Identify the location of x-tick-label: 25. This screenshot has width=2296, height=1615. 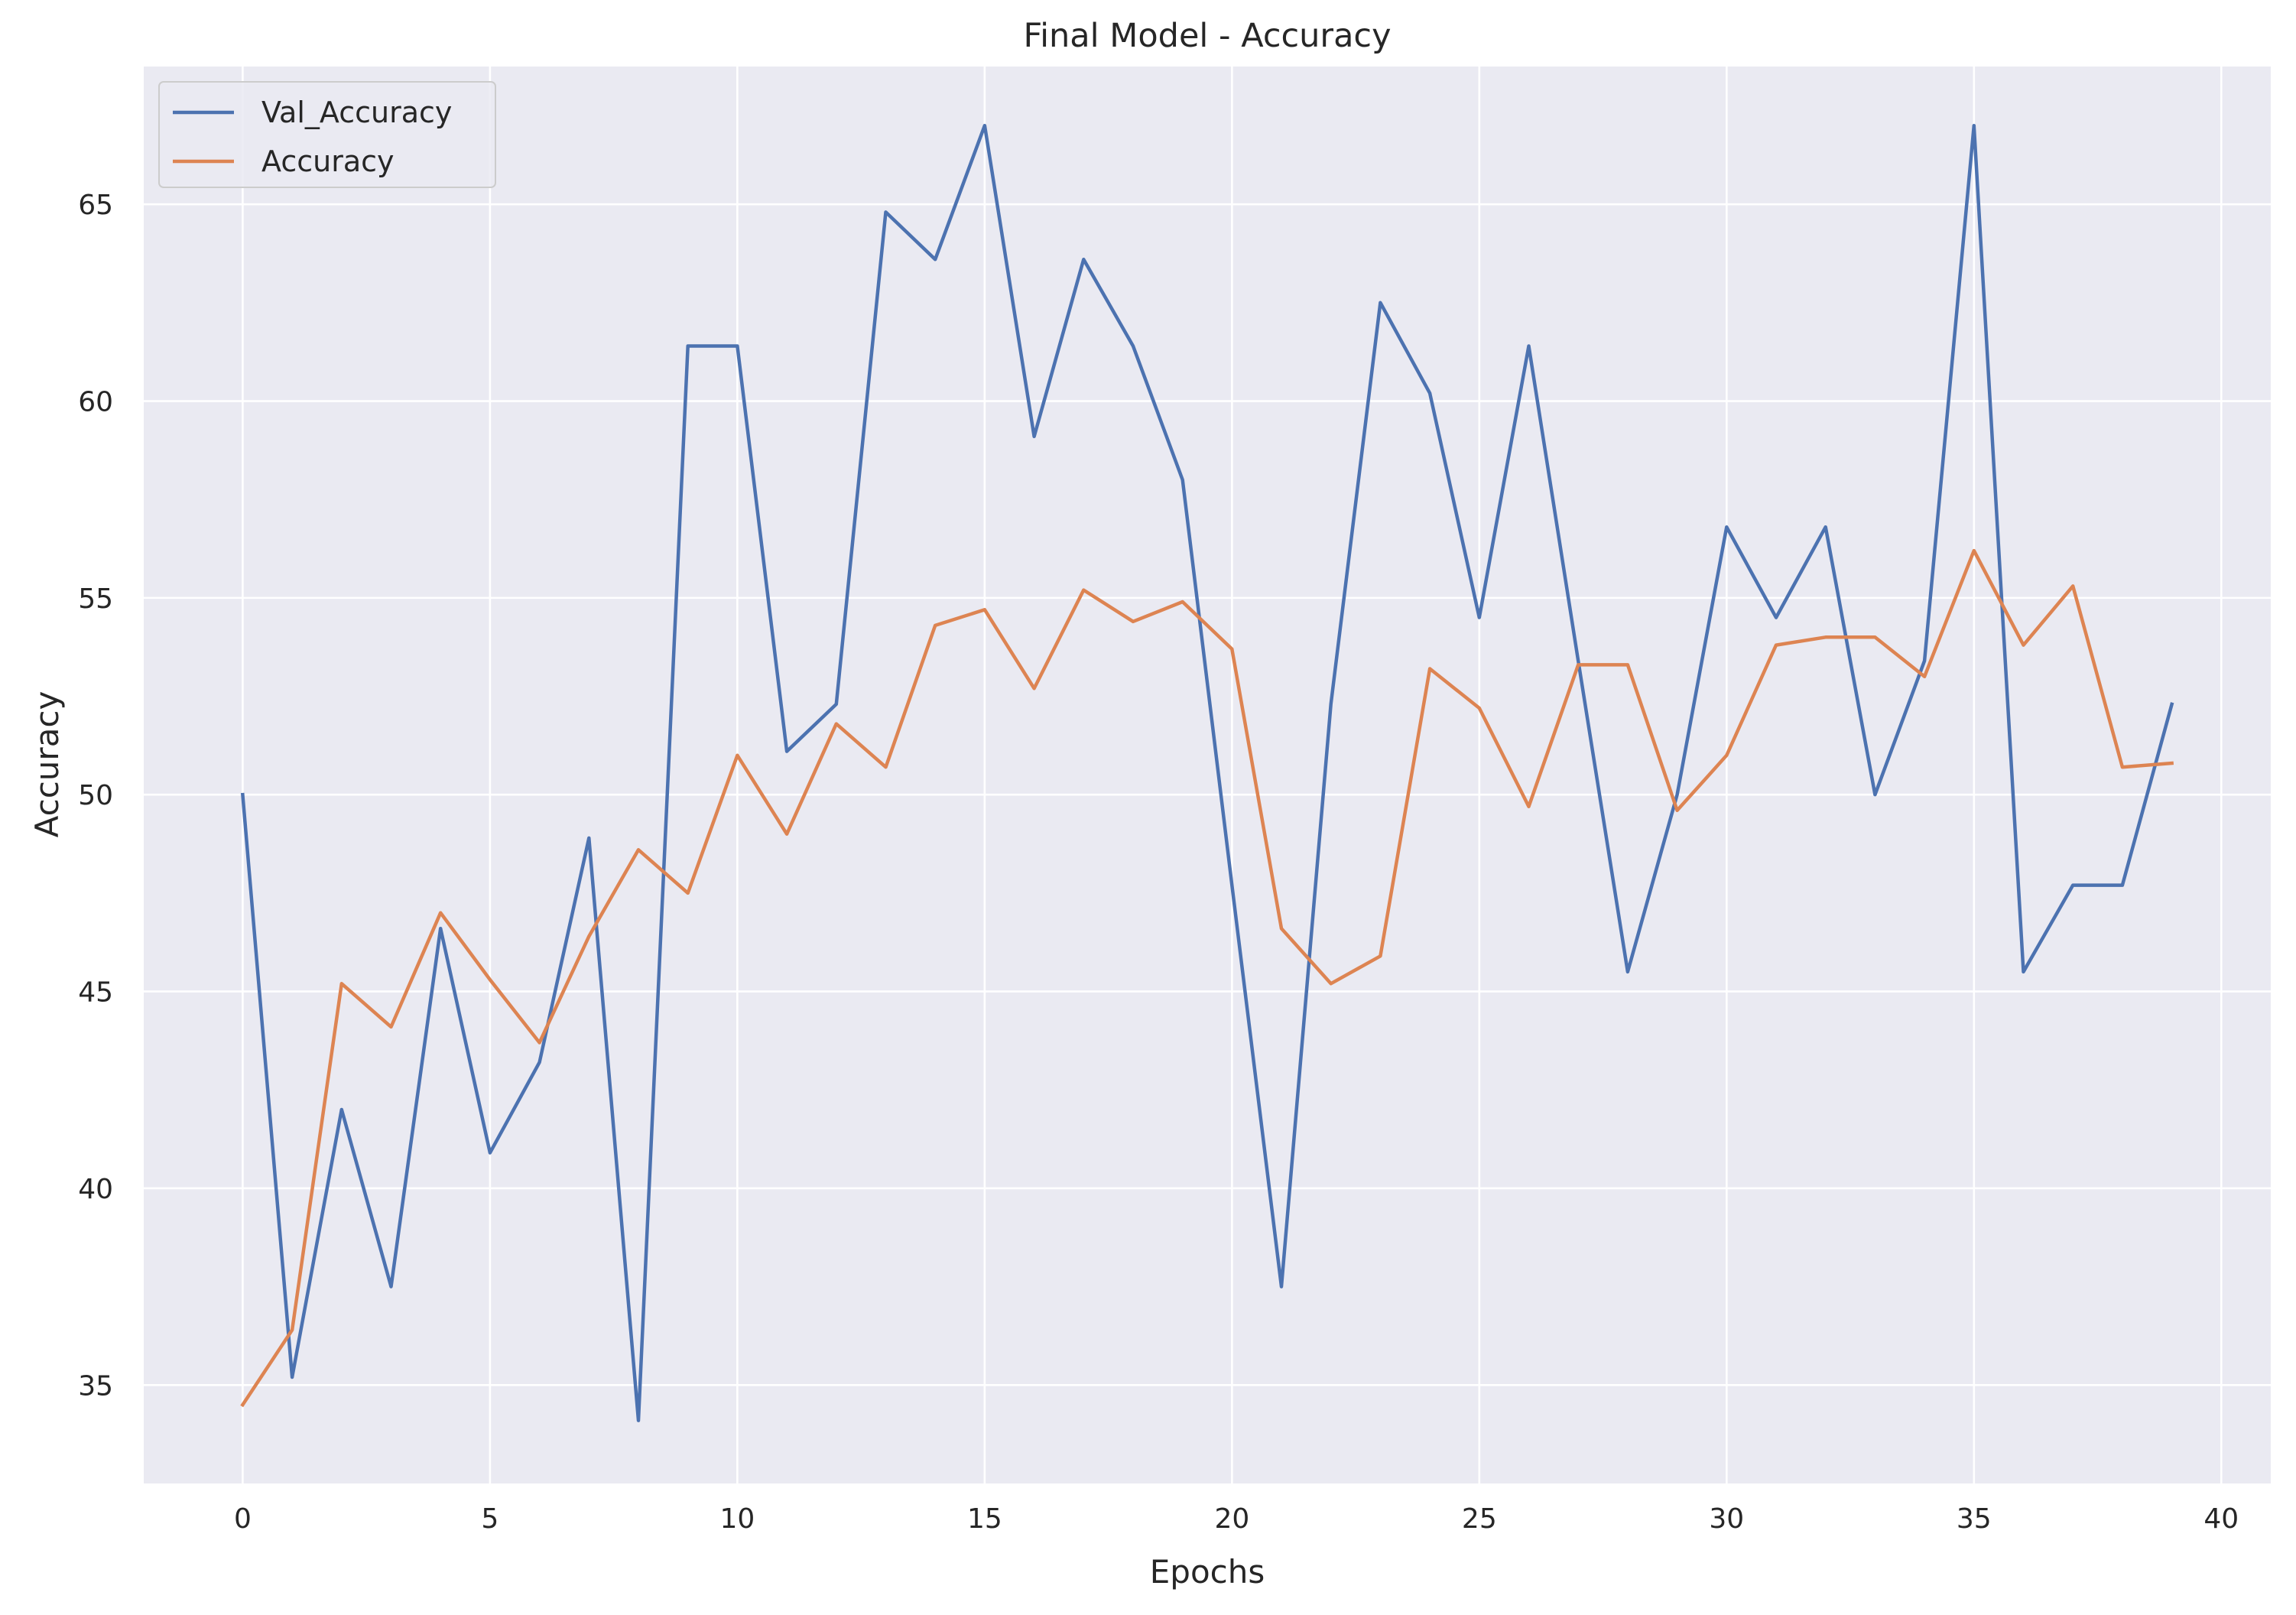
(1479, 1519).